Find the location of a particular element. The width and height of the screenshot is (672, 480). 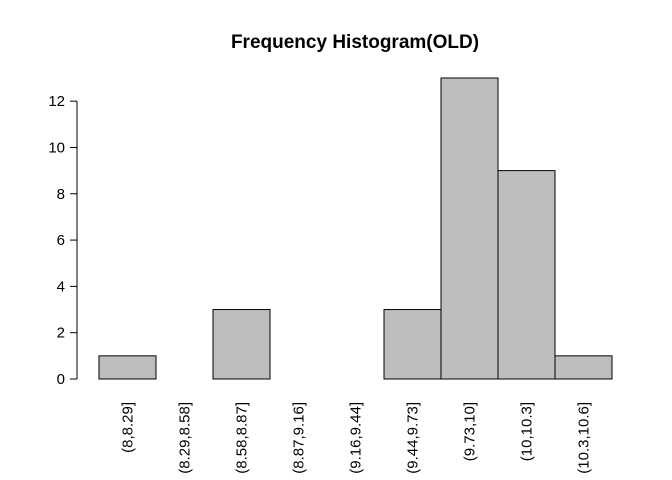

x-tick-label: (8.58,8.87] is located at coordinates (242, 438).